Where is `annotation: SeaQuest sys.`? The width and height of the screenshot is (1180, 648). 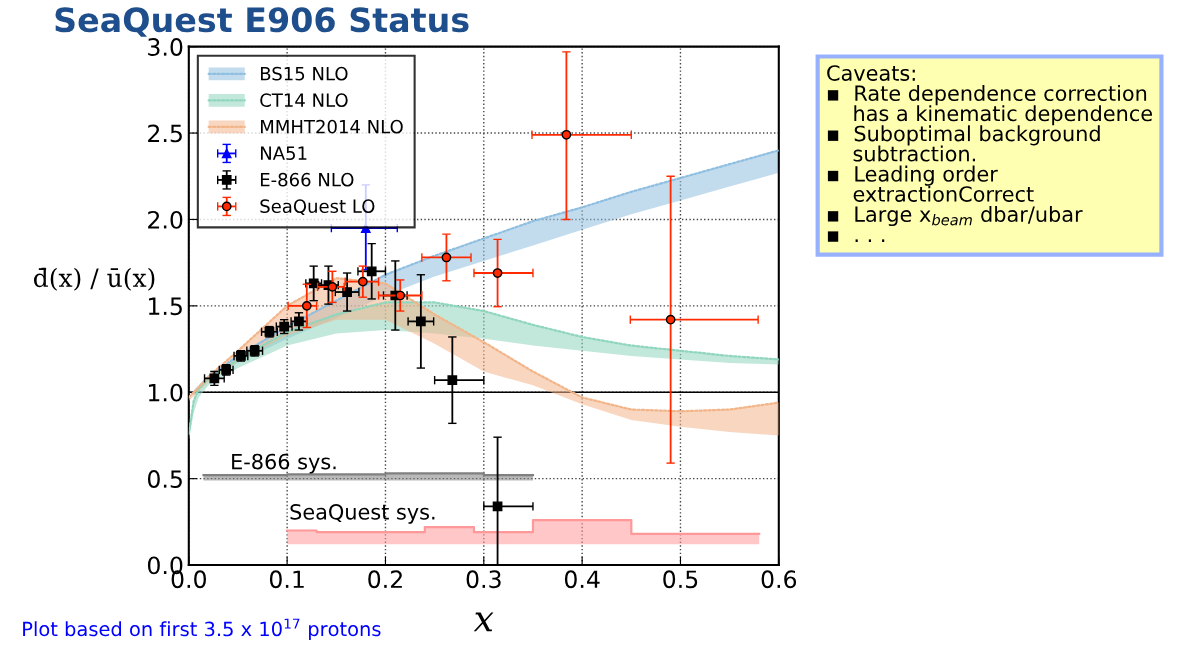 annotation: SeaQuest sys. is located at coordinates (362, 513).